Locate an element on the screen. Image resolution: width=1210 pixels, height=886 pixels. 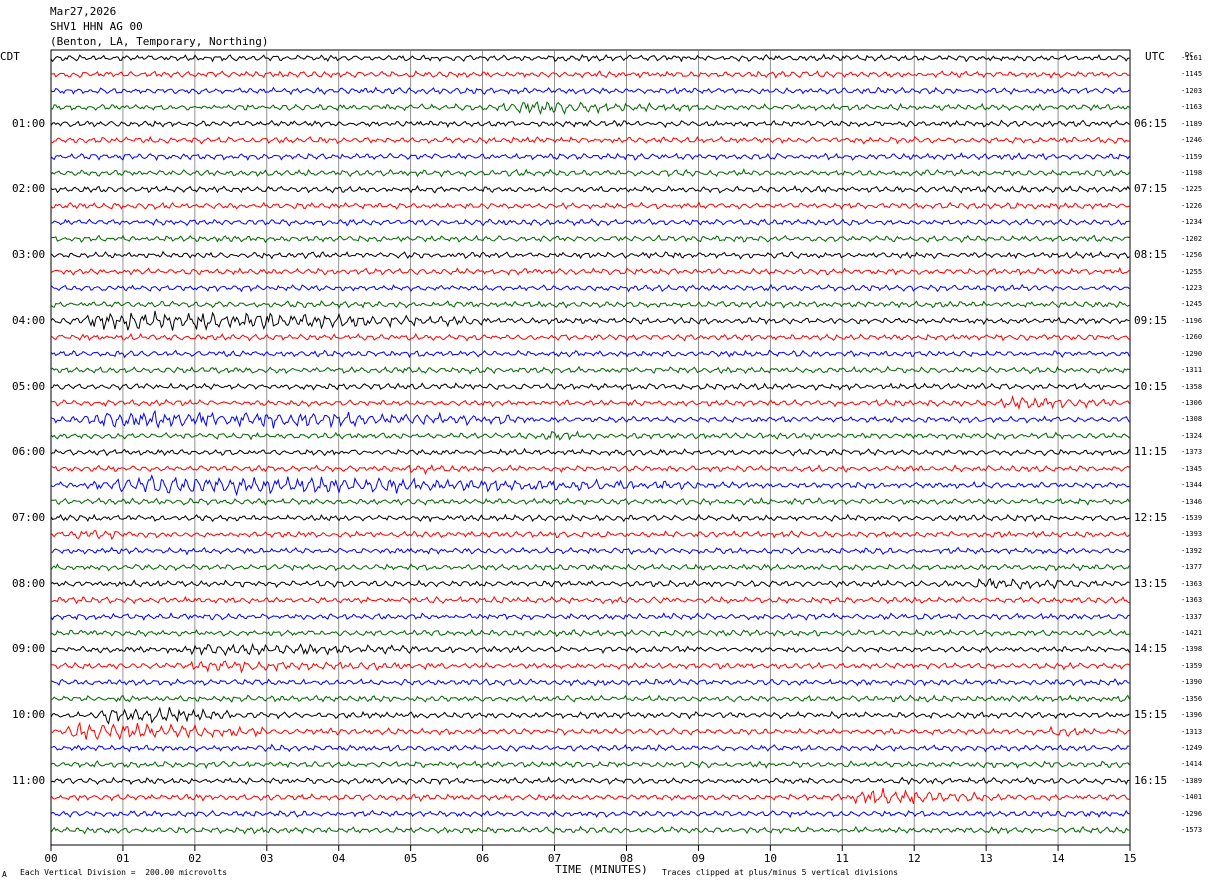
dc-offset-label: -1414 is located at coordinates (1192, 764).